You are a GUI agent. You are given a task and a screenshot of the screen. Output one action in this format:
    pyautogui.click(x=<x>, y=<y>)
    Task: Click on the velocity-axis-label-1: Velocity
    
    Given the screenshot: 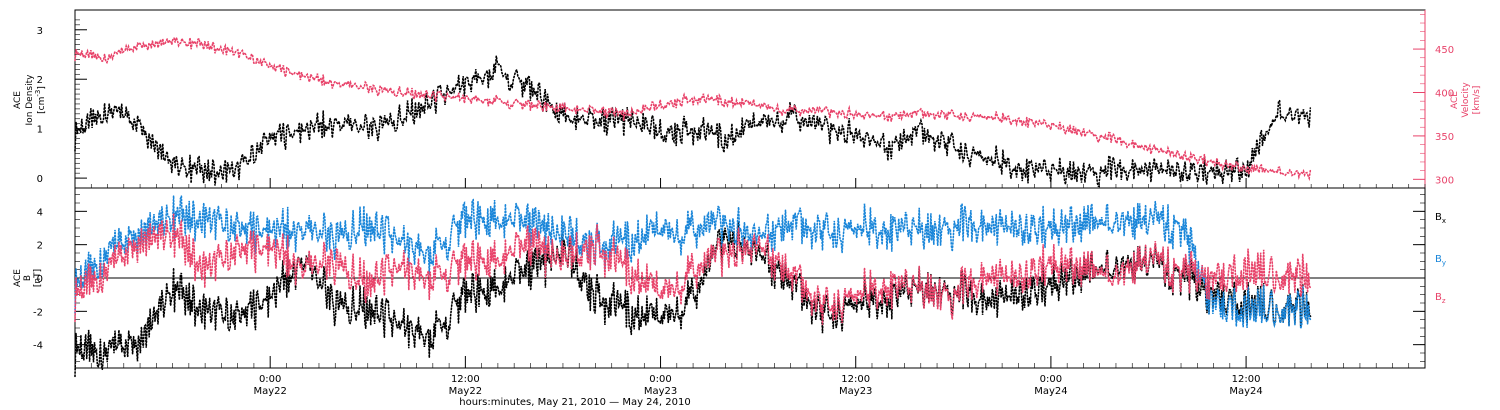 What is the action you would take?
    pyautogui.click(x=1466, y=100)
    